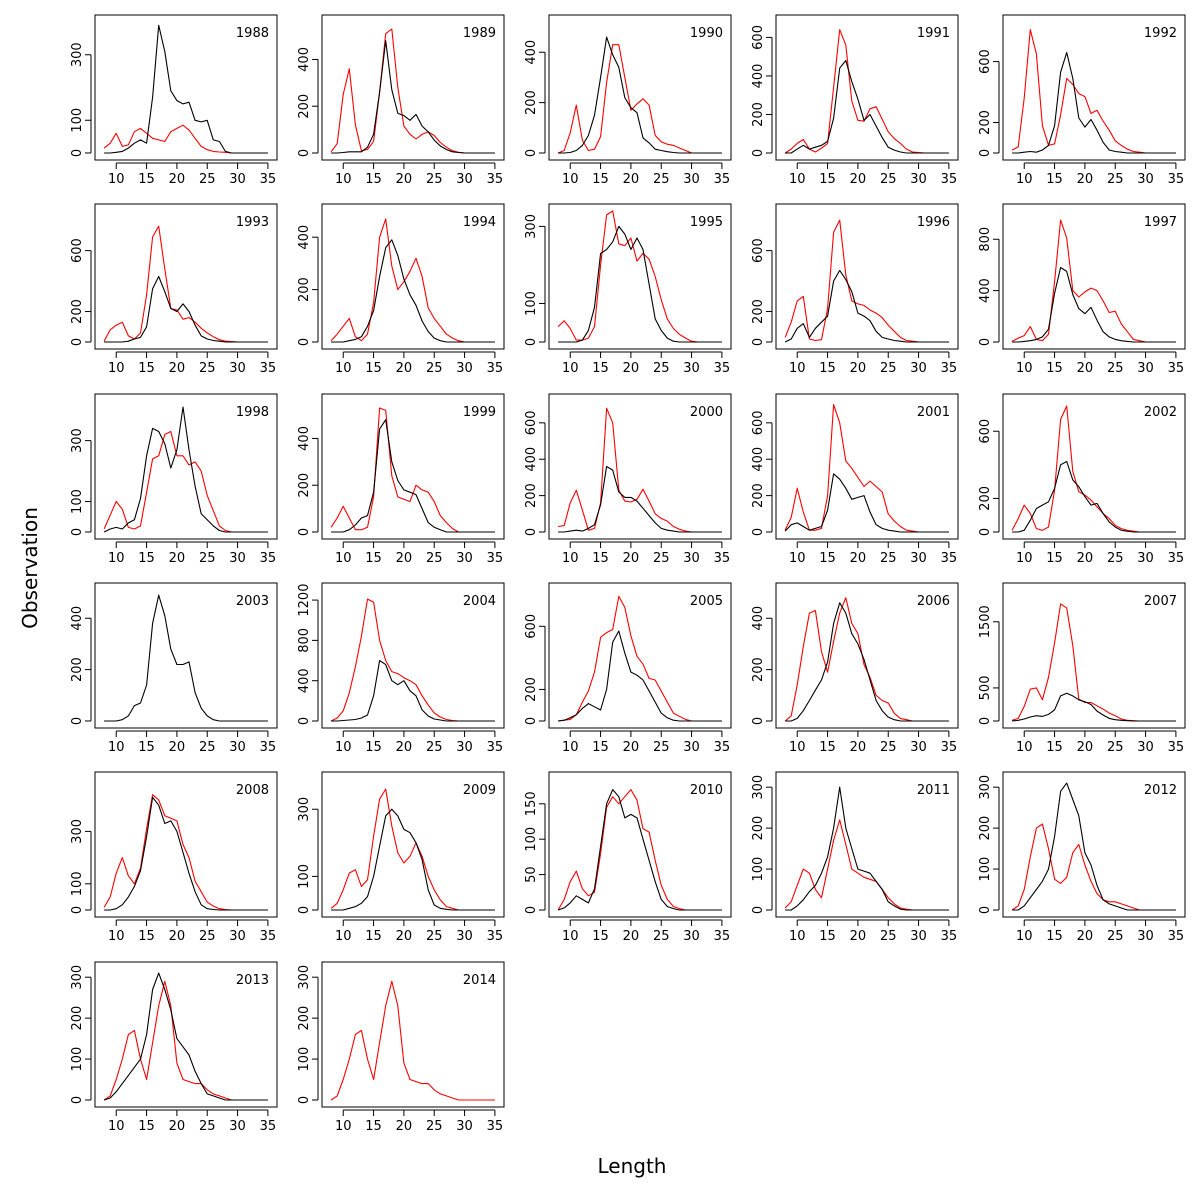 The image size is (1200, 1200). Describe the element at coordinates (531, 874) in the screenshot. I see `y-tick-label: 50` at that location.